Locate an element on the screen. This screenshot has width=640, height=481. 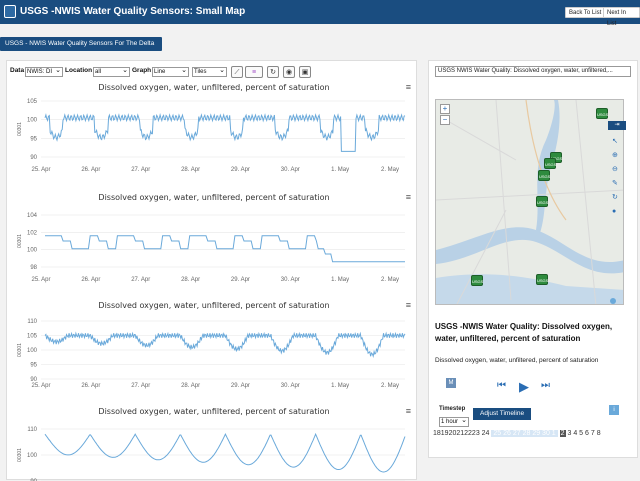
play-icon: ▶ is located at coordinates (524, 386).